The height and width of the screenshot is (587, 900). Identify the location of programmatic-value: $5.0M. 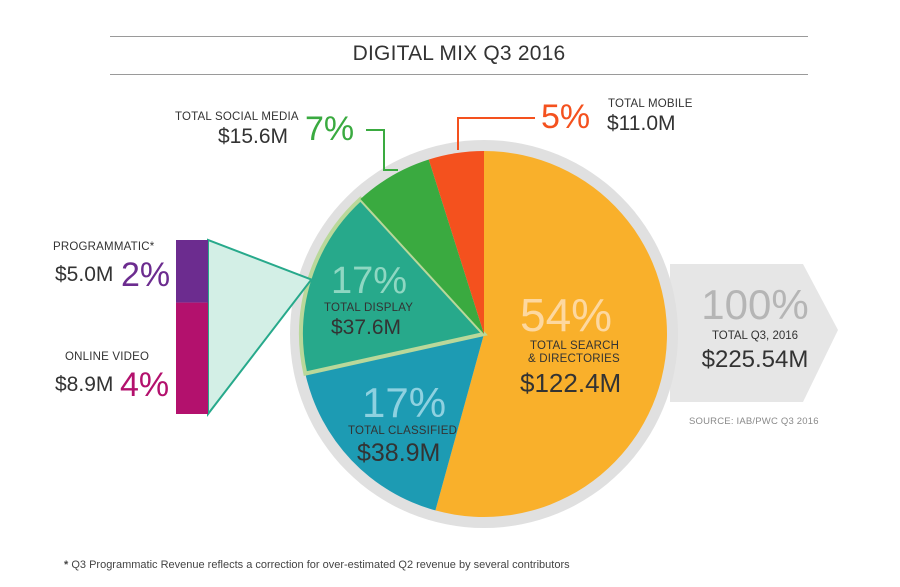
(84, 274).